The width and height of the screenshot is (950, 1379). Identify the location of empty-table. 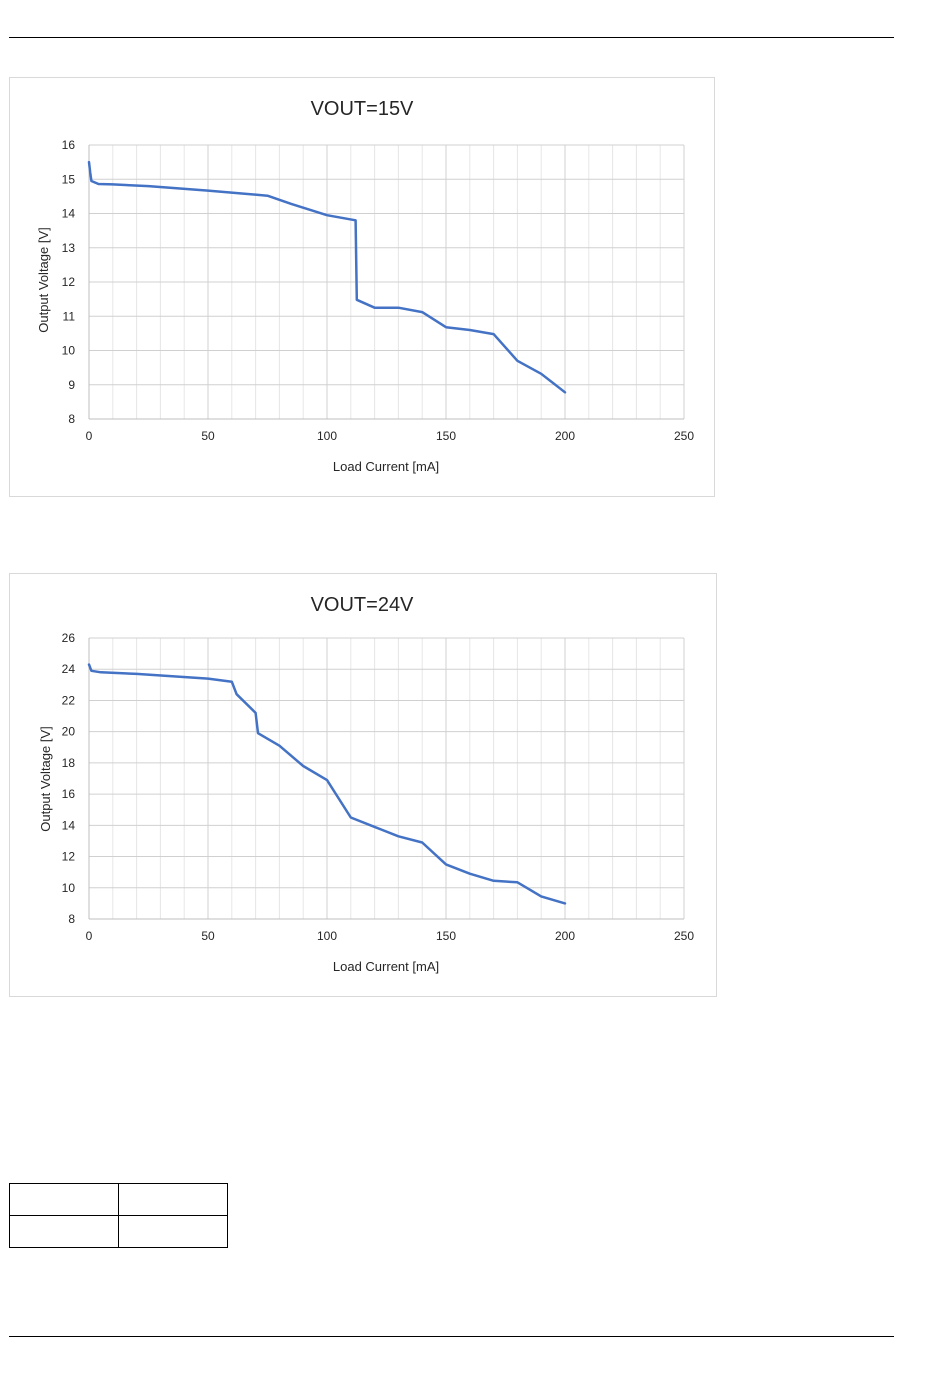
(118, 1215).